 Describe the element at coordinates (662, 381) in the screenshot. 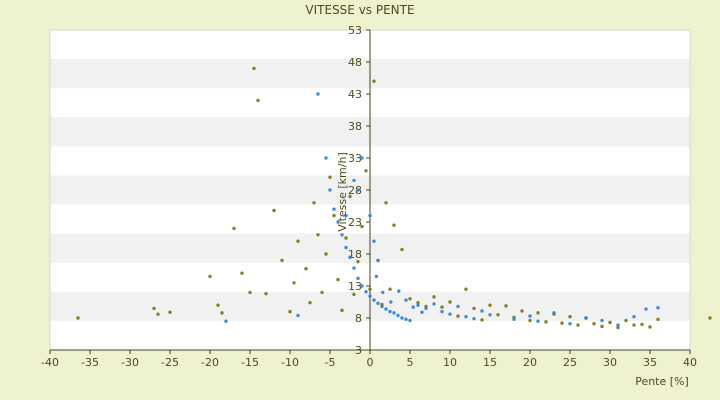

I see `x-axis-title: Pente [%]` at that location.